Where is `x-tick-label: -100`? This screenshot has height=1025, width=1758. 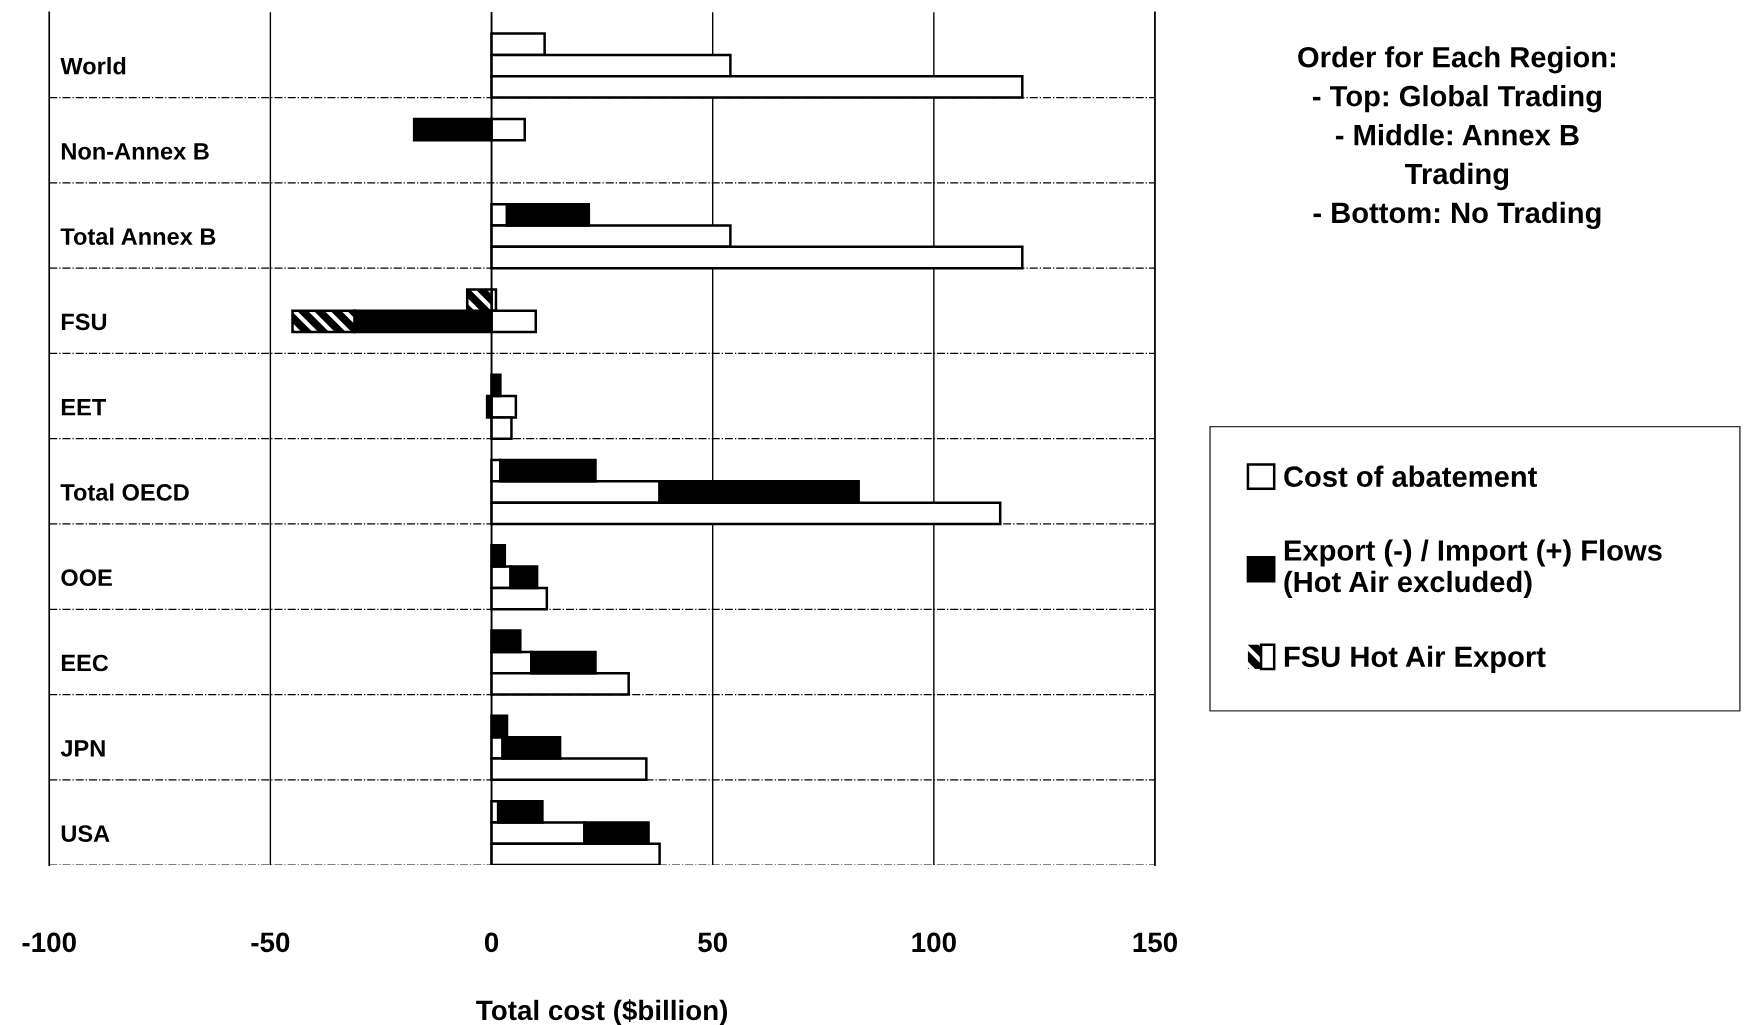 x-tick-label: -100 is located at coordinates (49, 942).